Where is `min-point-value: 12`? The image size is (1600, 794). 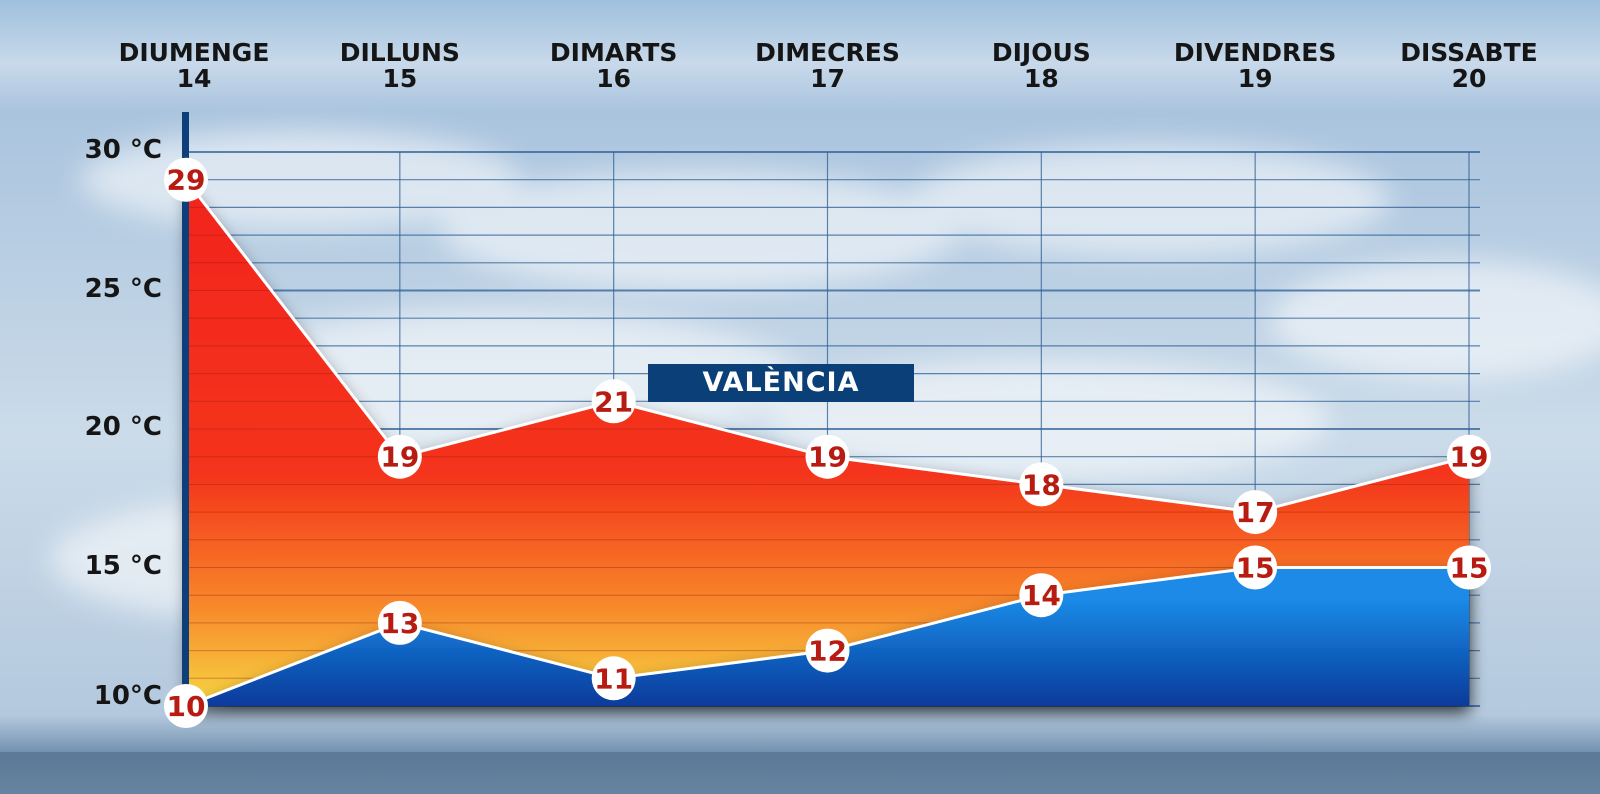 min-point-value: 12 is located at coordinates (827, 651).